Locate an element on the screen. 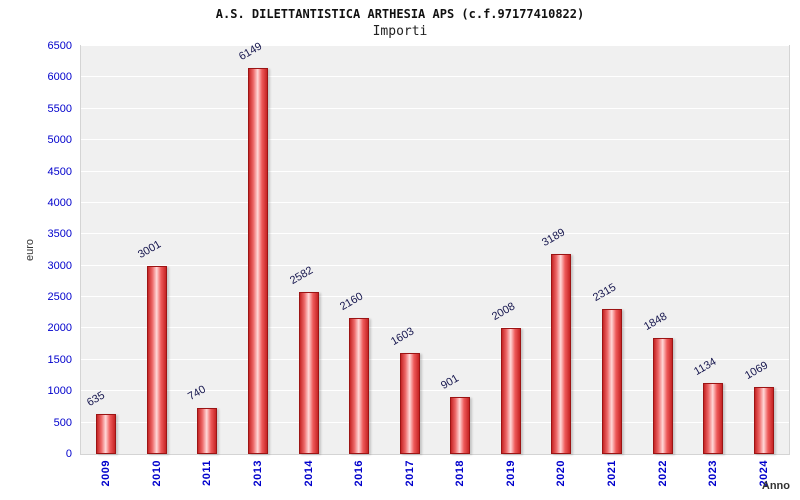 This screenshot has height=500, width=800. y-tick-label: 6500 is located at coordinates (59, 46).